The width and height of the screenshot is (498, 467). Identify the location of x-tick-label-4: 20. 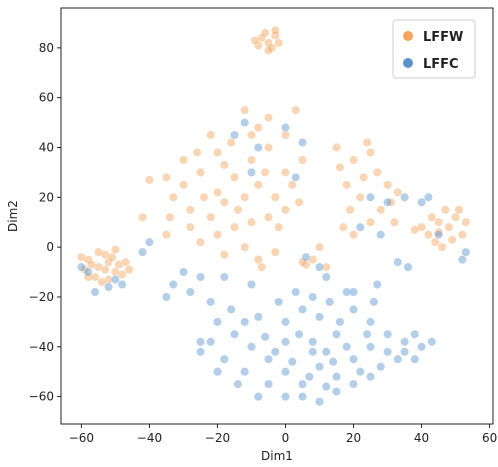
(353, 438).